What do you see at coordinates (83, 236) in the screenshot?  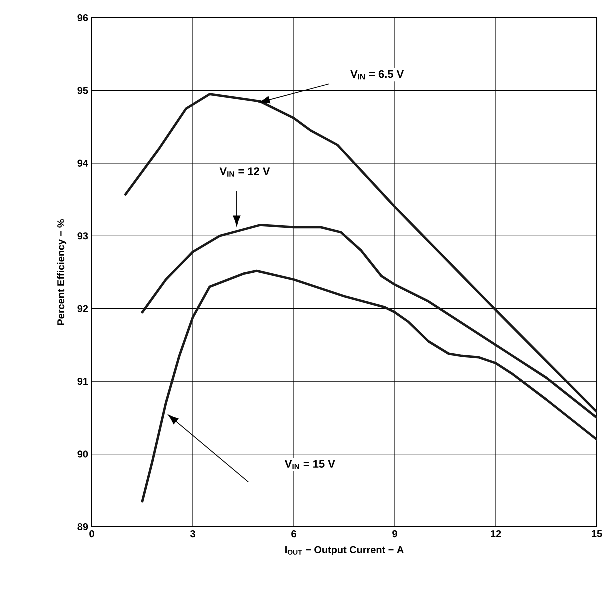 I see `y-tick-label: 93` at bounding box center [83, 236].